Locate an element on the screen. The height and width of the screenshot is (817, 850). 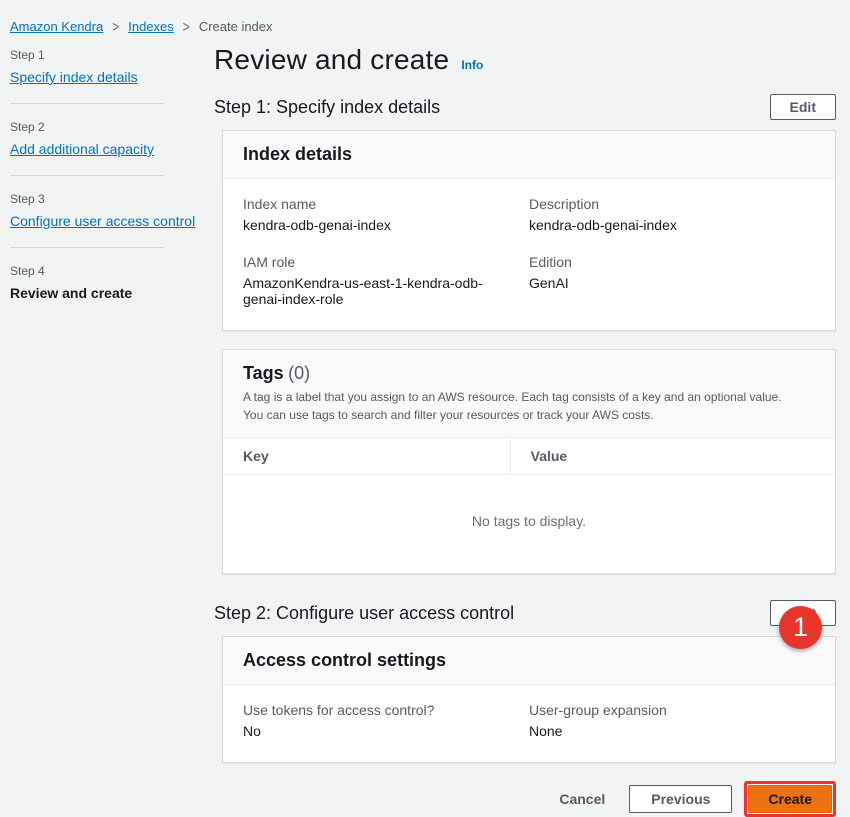
access-control-card-header: Access control settings is located at coordinates (529, 661).